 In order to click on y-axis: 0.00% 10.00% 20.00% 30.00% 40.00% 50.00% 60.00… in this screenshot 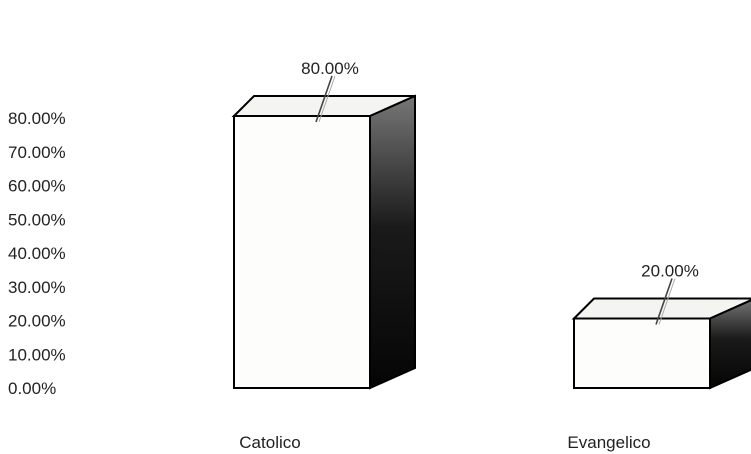, I will do `click(37, 253)`.